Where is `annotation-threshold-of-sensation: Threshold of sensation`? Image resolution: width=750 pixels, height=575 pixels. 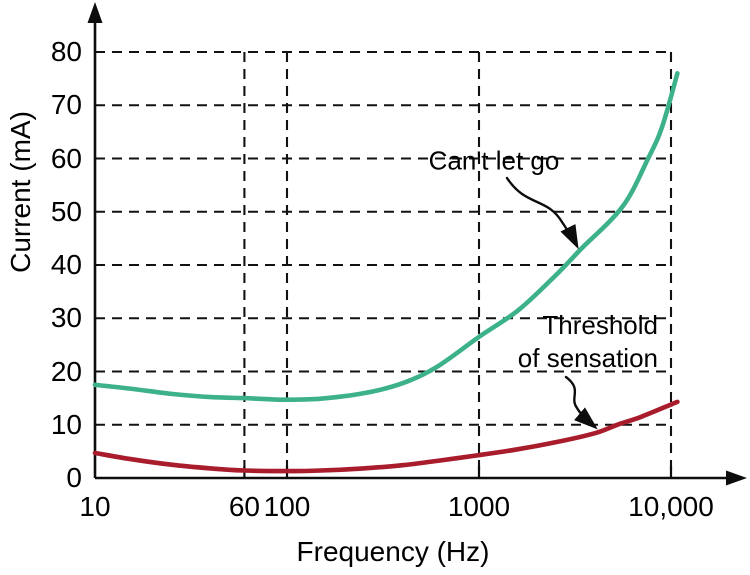
annotation-threshold-of-sensation: Threshold of sensation is located at coordinates (573, 342).